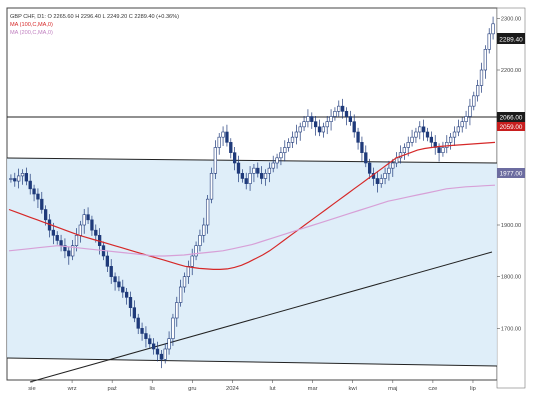  I want to click on x-tick-label: kwi, so click(353, 389).